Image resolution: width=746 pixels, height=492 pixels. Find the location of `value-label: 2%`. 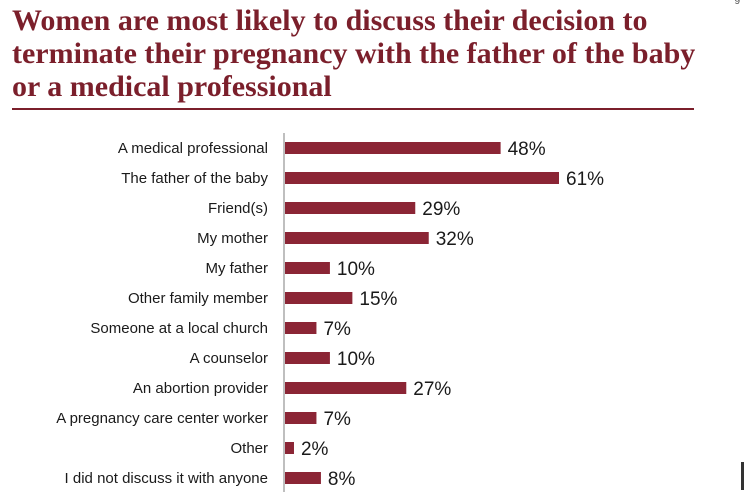

value-label: 2% is located at coordinates (315, 449).